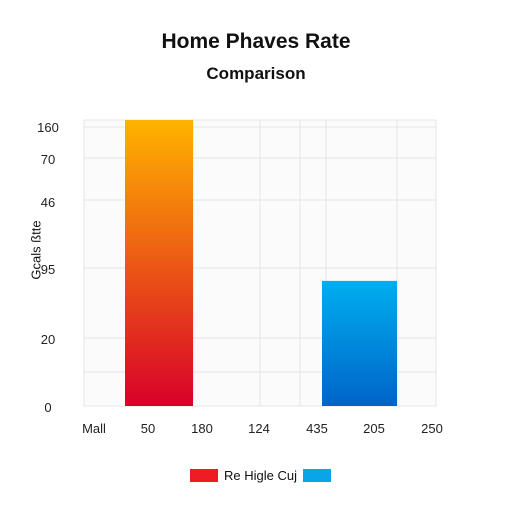 This screenshot has height=512, width=512. Describe the element at coordinates (317, 428) in the screenshot. I see `x-tick-label: 435` at that location.